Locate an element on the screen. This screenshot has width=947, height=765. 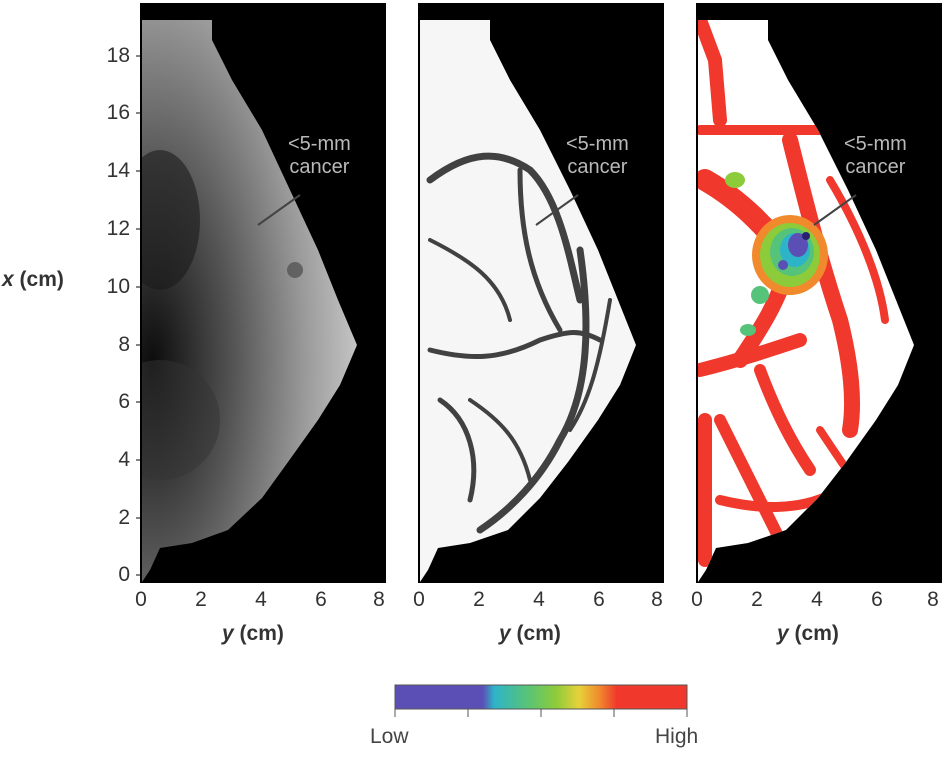
y-tick-label: 4 is located at coordinates (124, 459).